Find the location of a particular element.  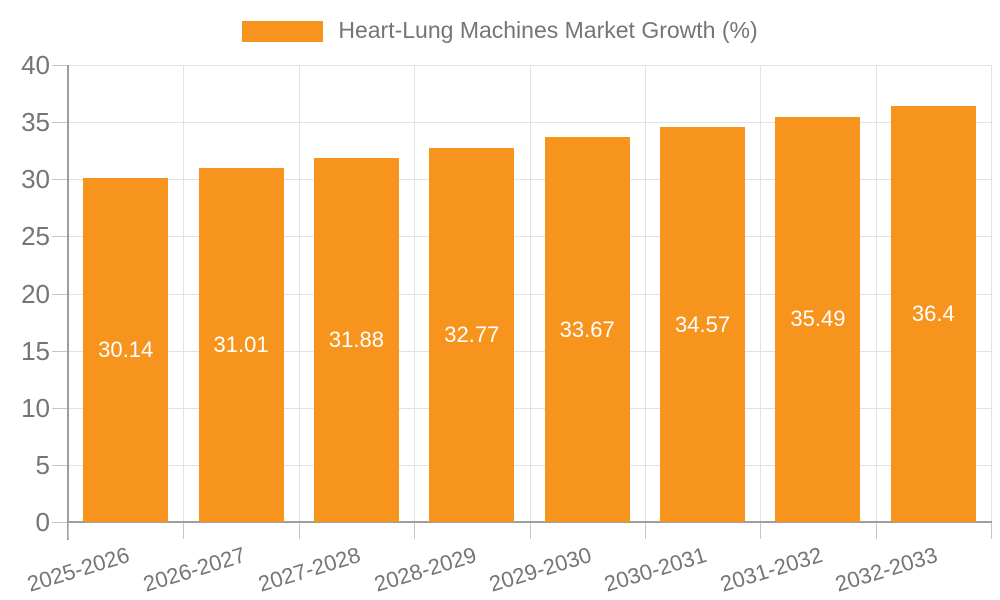

bar-2032-2033: 36.4 is located at coordinates (933, 314).